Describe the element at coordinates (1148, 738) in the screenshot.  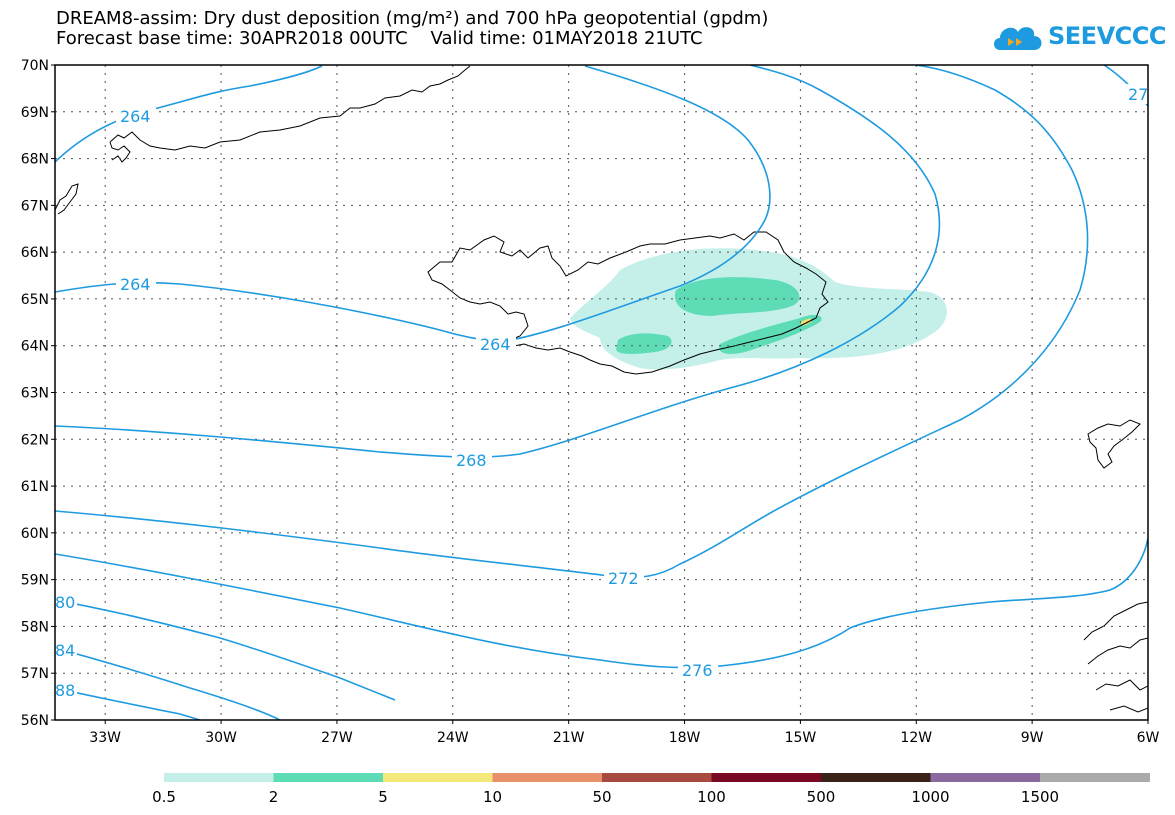
I see `lon-tick-label: 6W` at that location.